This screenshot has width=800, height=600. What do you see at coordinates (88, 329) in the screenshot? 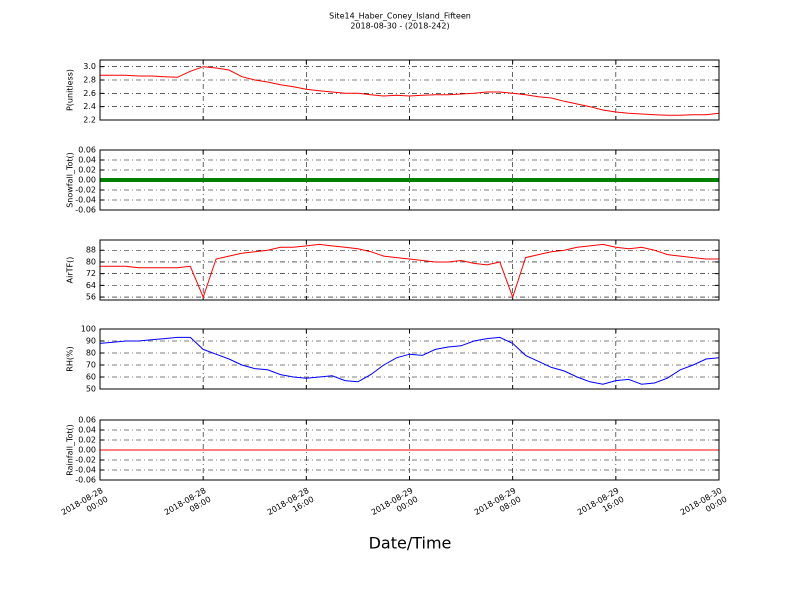
I see `y-tick-label: 100` at bounding box center [88, 329].